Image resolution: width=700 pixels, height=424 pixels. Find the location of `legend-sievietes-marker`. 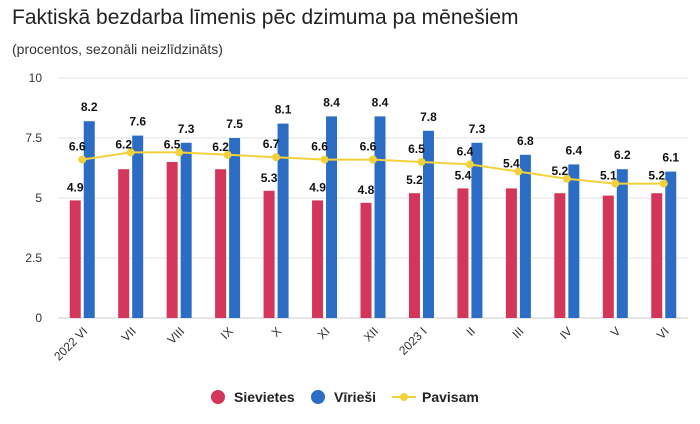

legend-sievietes-marker is located at coordinates (218, 397).